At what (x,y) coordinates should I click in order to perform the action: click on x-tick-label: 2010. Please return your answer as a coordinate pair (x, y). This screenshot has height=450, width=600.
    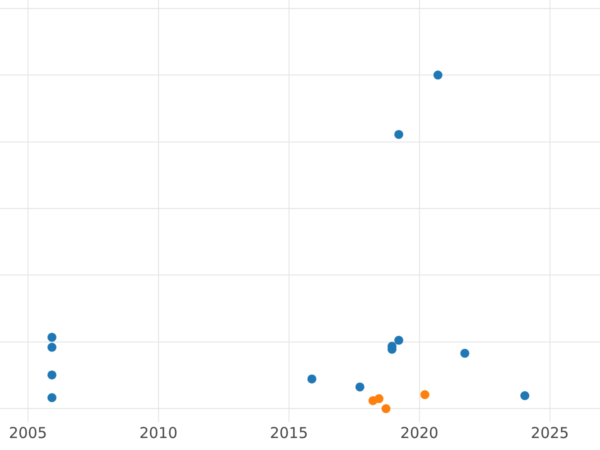
    Looking at the image, I should click on (158, 433).